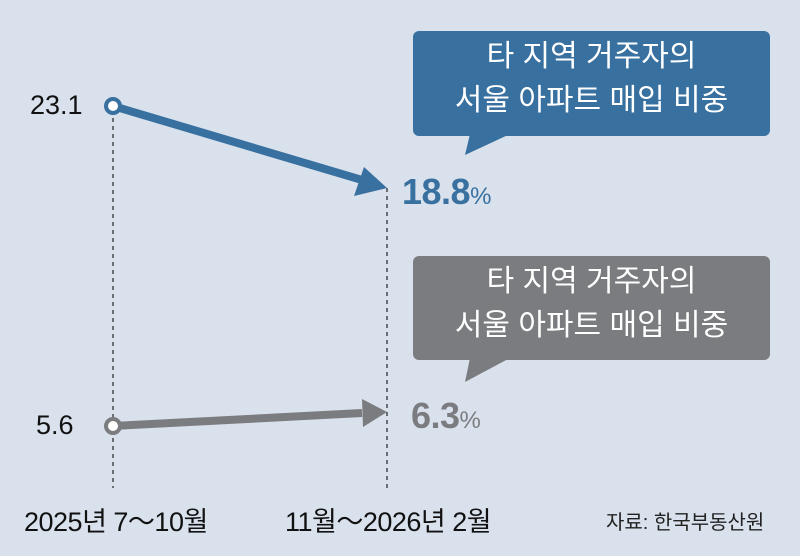  I want to click on blue-callout-line1: 타 지역 거주자의, so click(591, 56).